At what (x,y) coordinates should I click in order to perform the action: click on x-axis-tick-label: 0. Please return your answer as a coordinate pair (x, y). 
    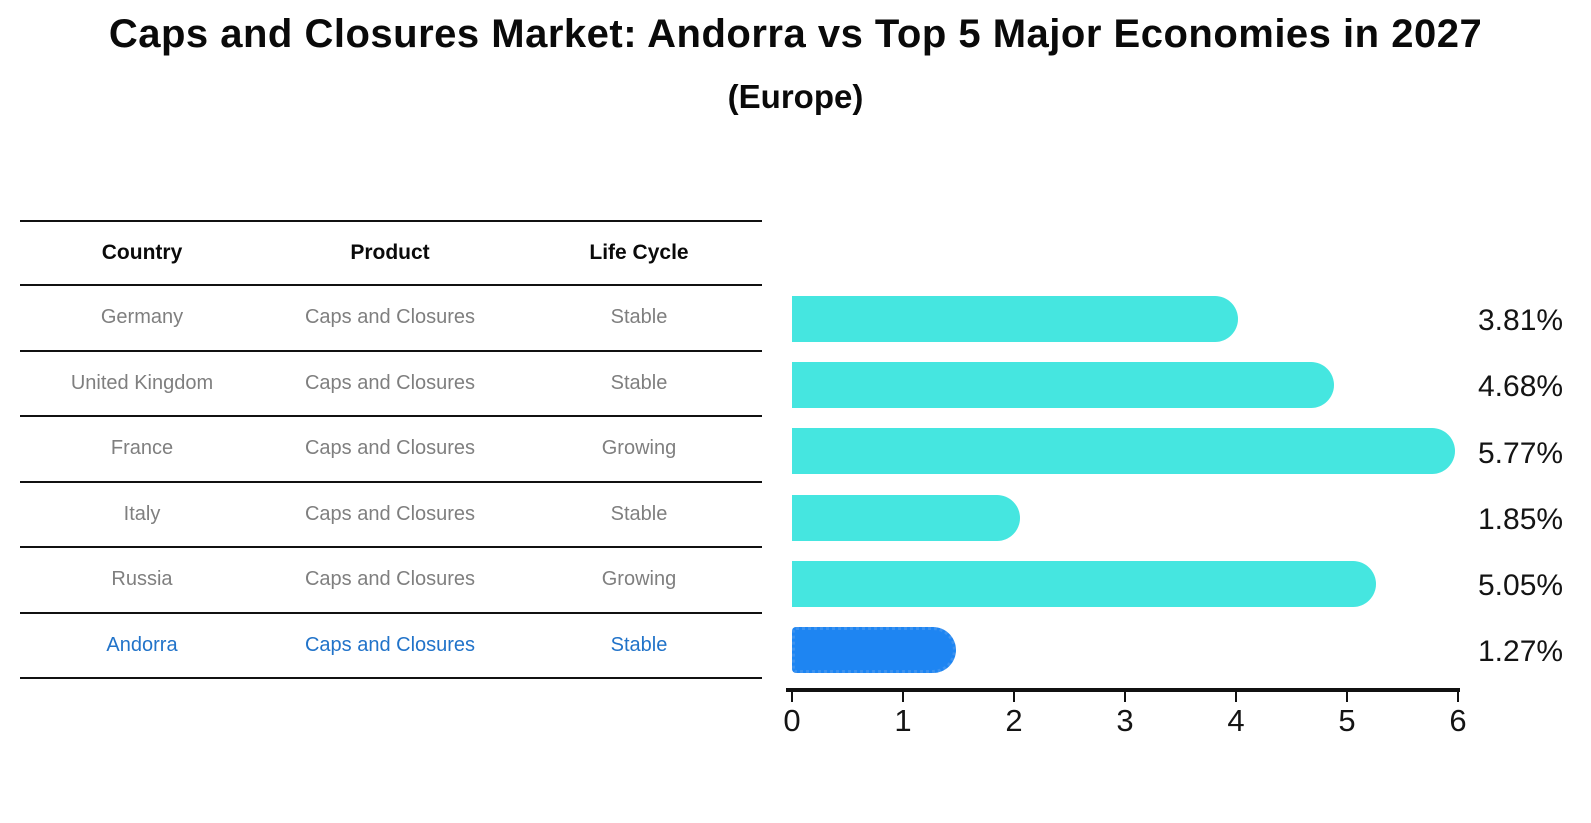
    Looking at the image, I should click on (792, 720).